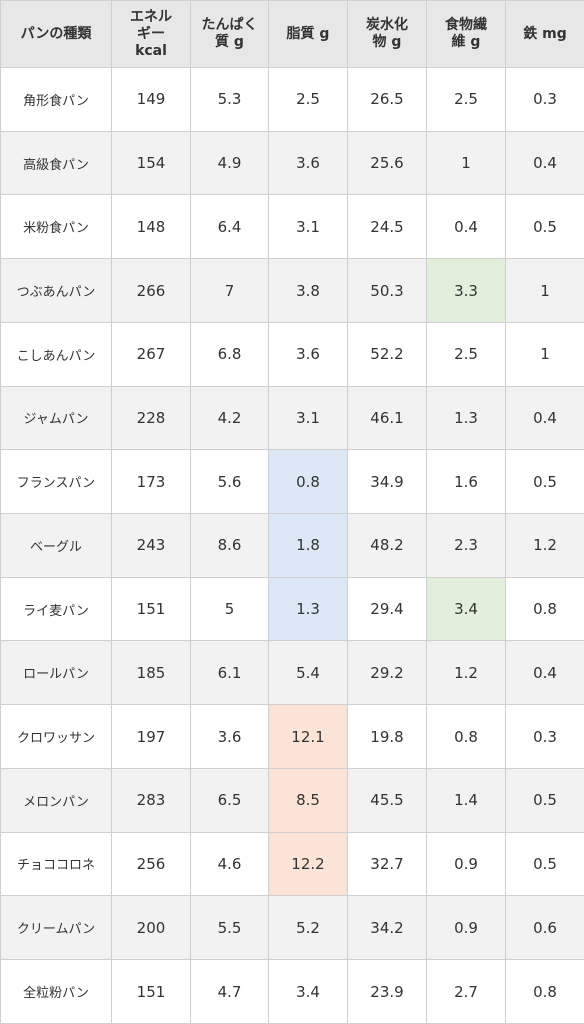  What do you see at coordinates (292, 418) in the screenshot?
I see `table-row: ジャムパン 228 4.2 3.1 46.1 1.3 0.4` at bounding box center [292, 418].